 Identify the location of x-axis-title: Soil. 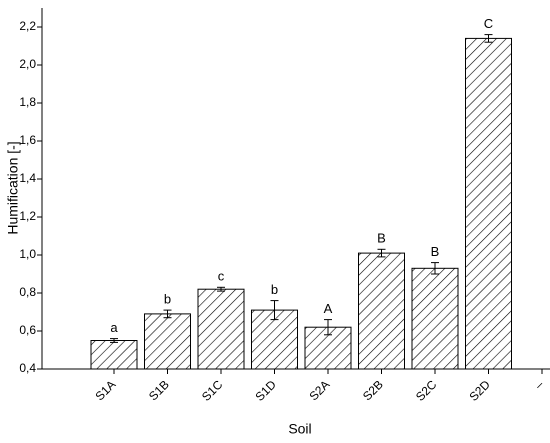
(299, 429).